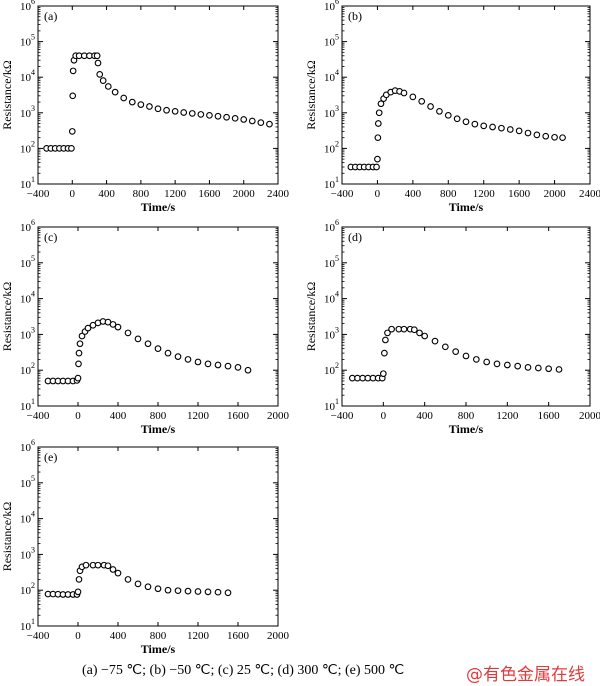 This screenshot has height=686, width=600. I want to click on y-tick-exponent: 5, so click(33, 37).